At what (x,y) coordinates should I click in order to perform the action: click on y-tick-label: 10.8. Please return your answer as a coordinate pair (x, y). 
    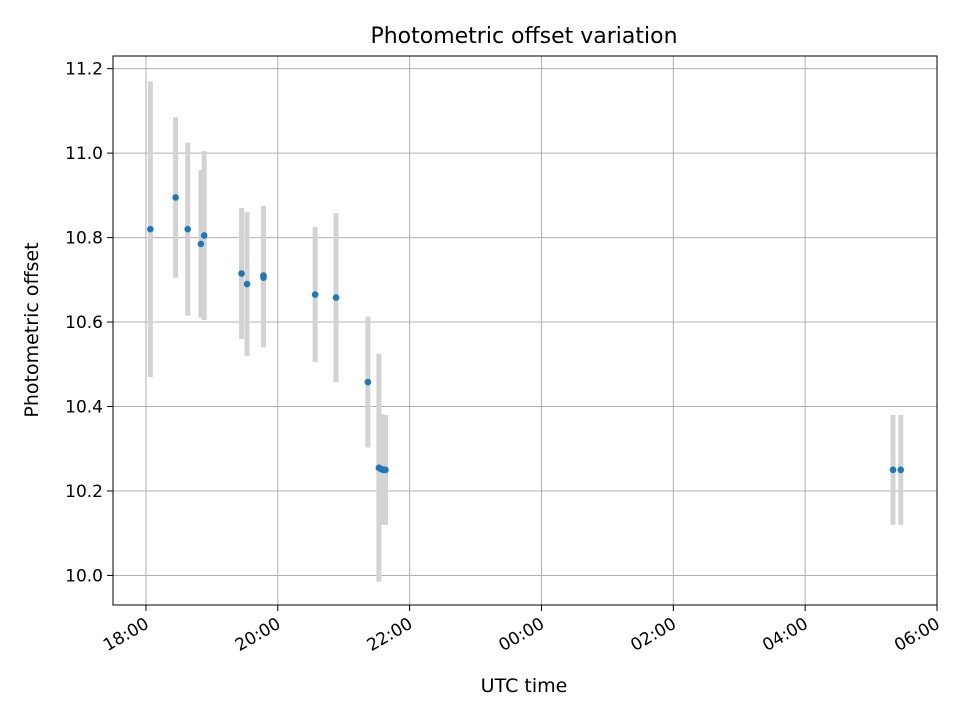
    Looking at the image, I should click on (84, 239).